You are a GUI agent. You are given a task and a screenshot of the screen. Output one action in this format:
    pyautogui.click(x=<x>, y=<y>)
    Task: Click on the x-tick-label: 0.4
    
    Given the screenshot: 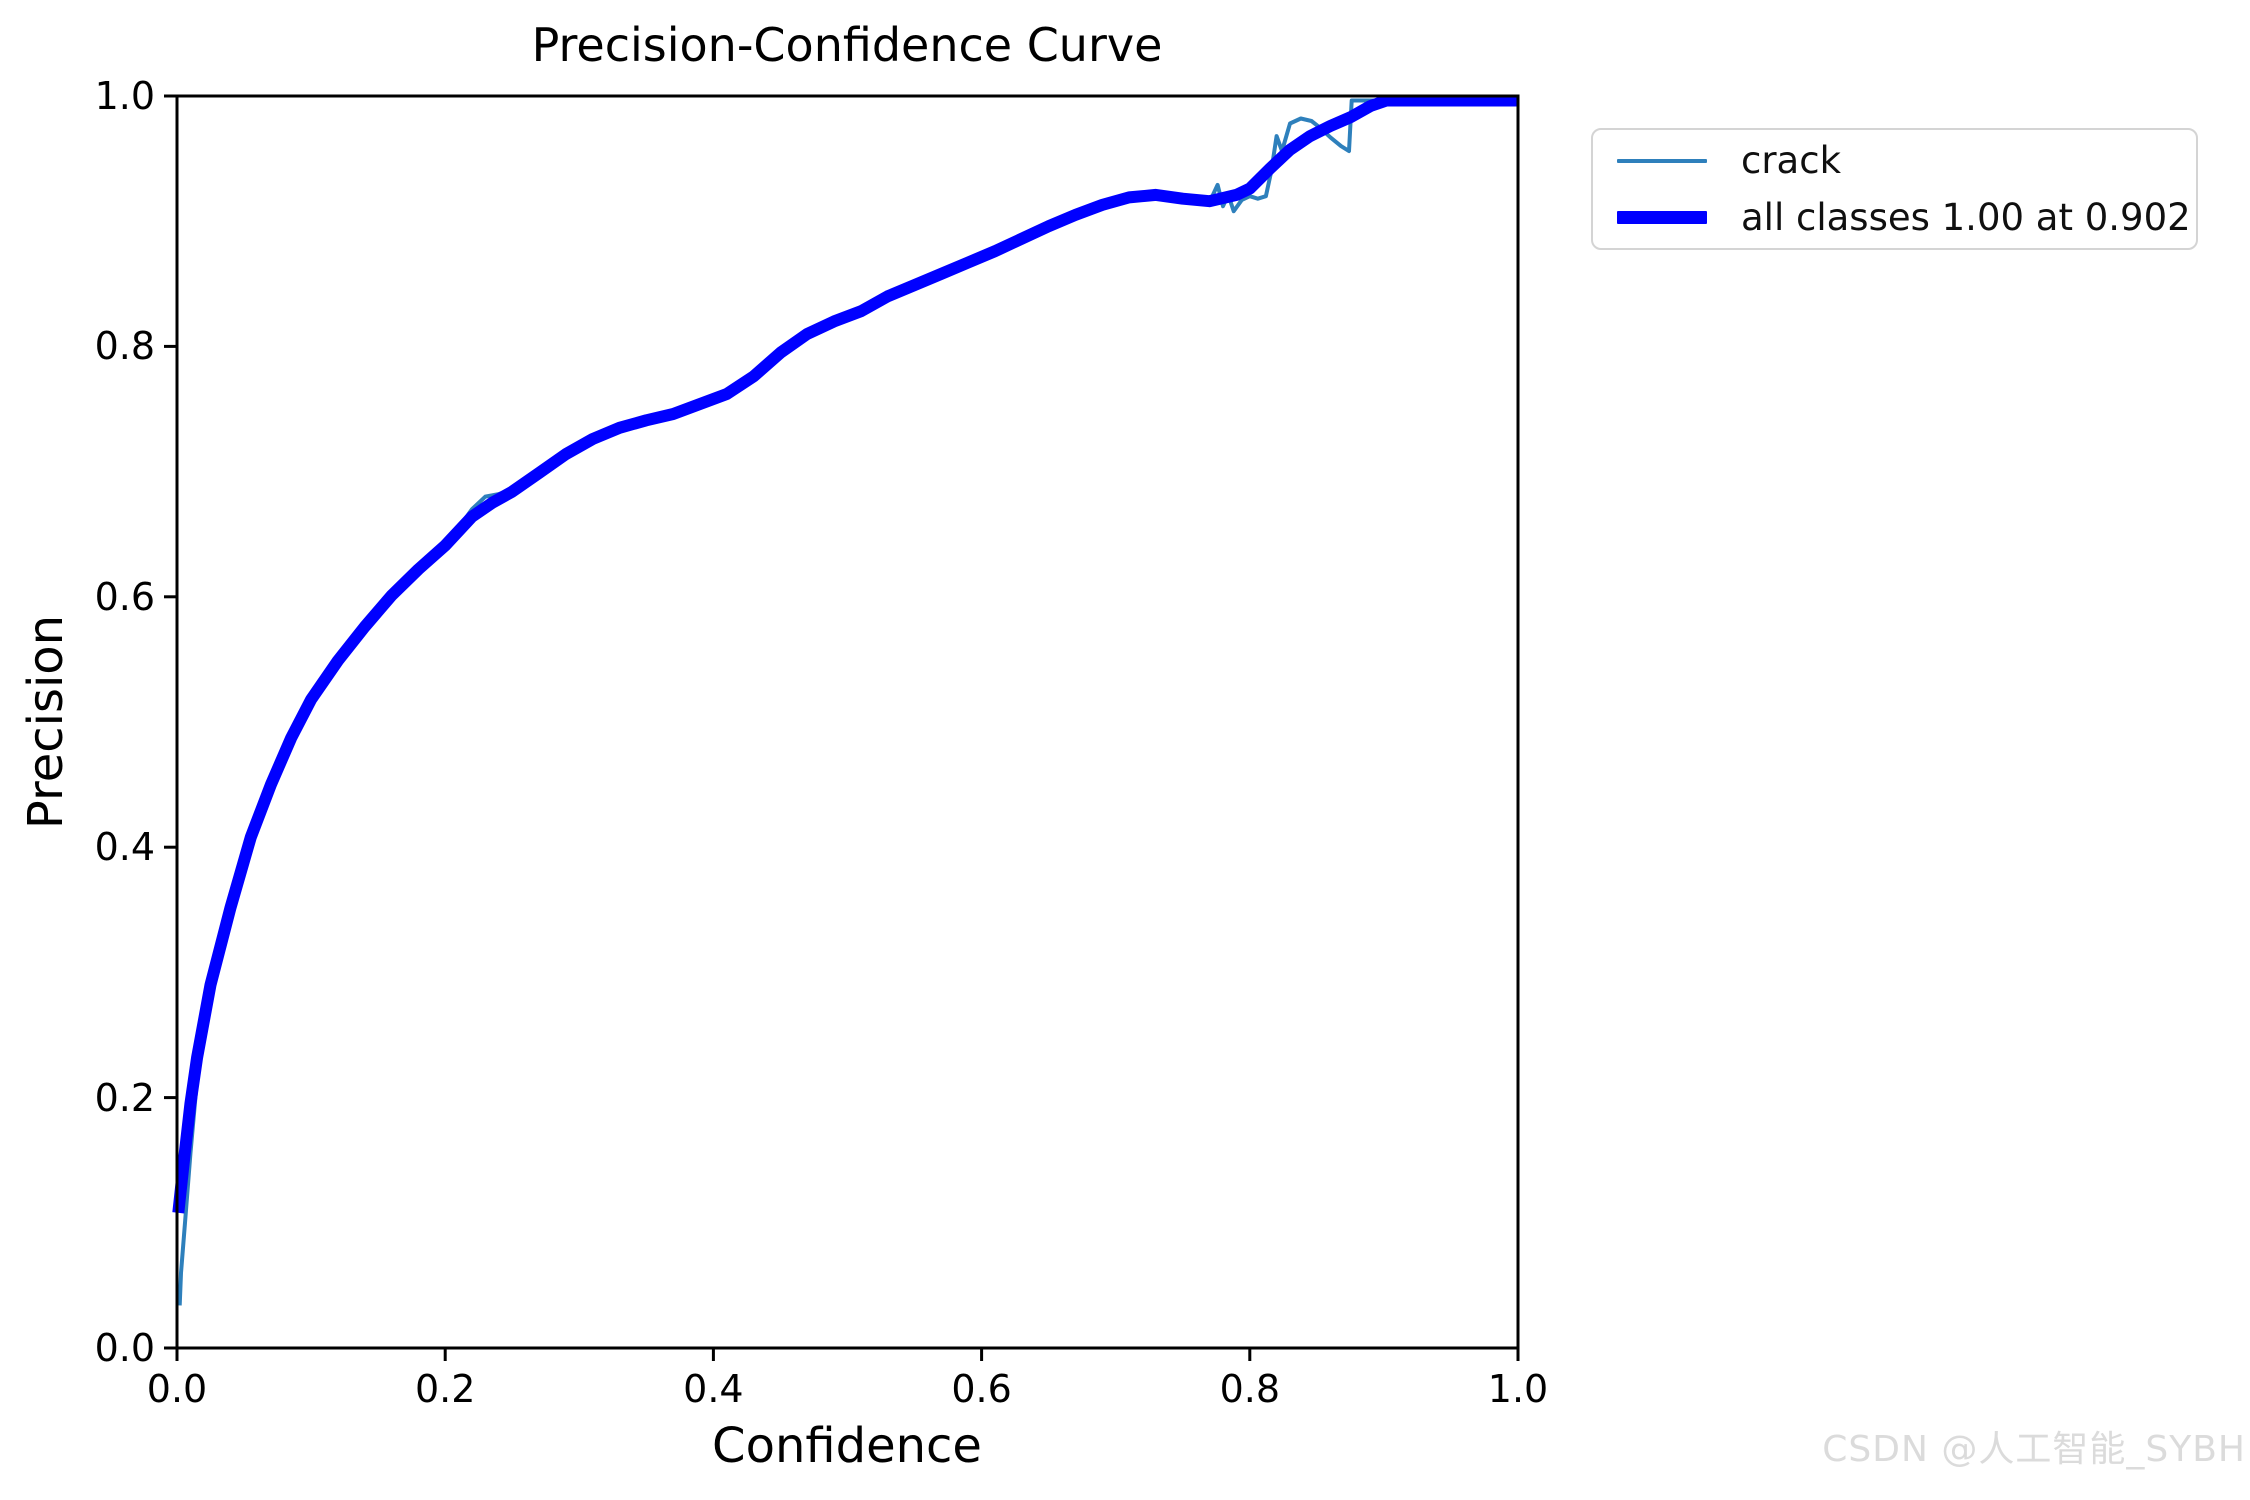 What is the action you would take?
    pyautogui.click(x=713, y=1389)
    